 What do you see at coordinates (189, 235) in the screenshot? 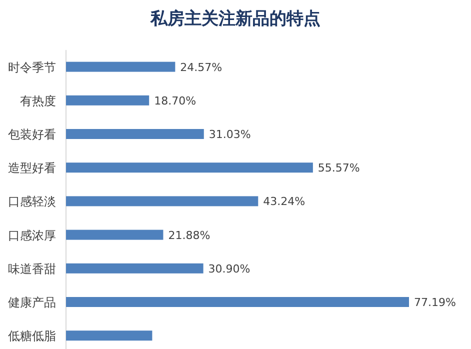
I see `data-label: 21.88%` at bounding box center [189, 235].